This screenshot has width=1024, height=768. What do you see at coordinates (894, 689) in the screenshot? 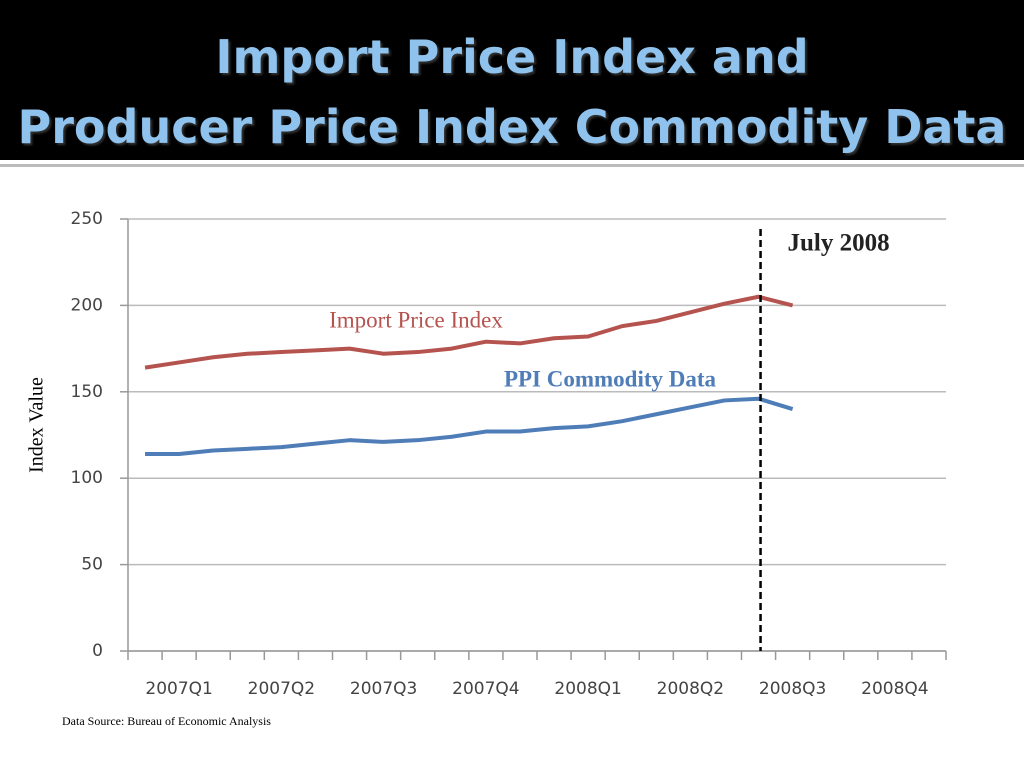
I see `x-tick-label: 2008Q4` at bounding box center [894, 689].